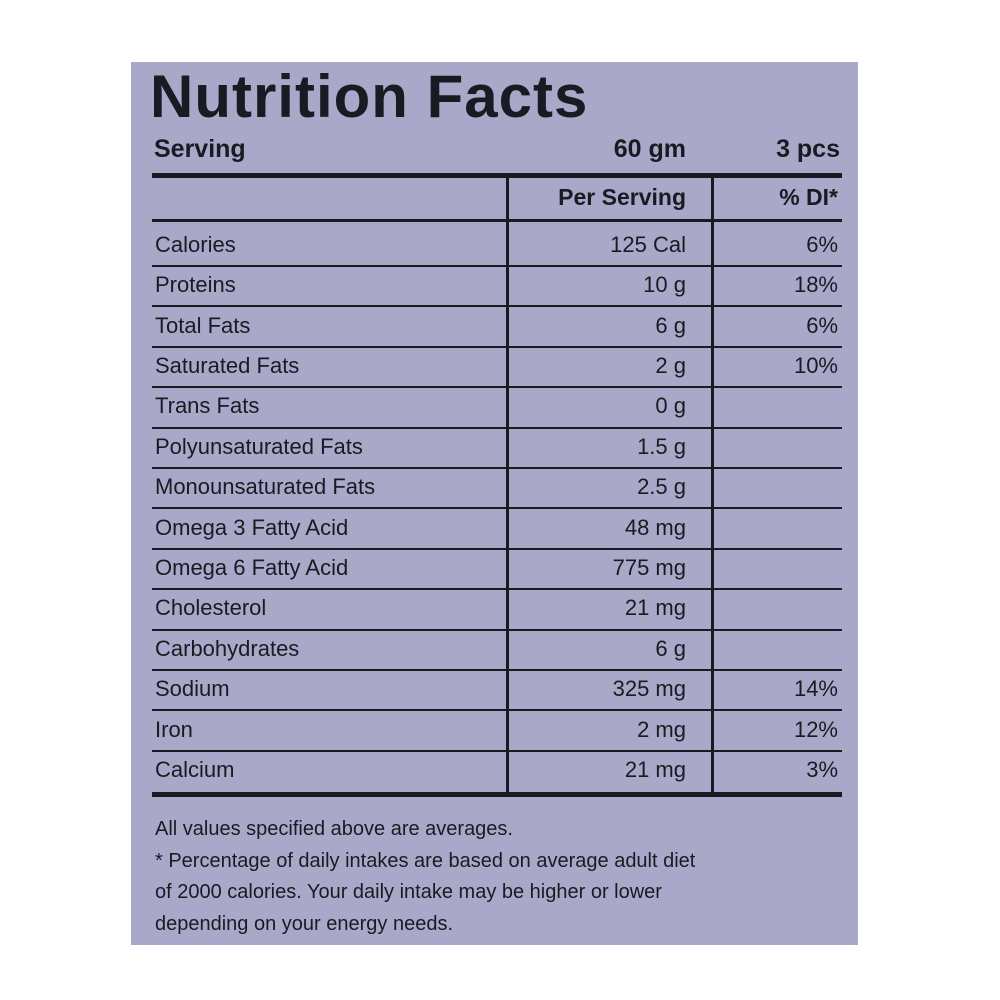  Describe the element at coordinates (200, 149) in the screenshot. I see `serving-label: Serving` at that location.